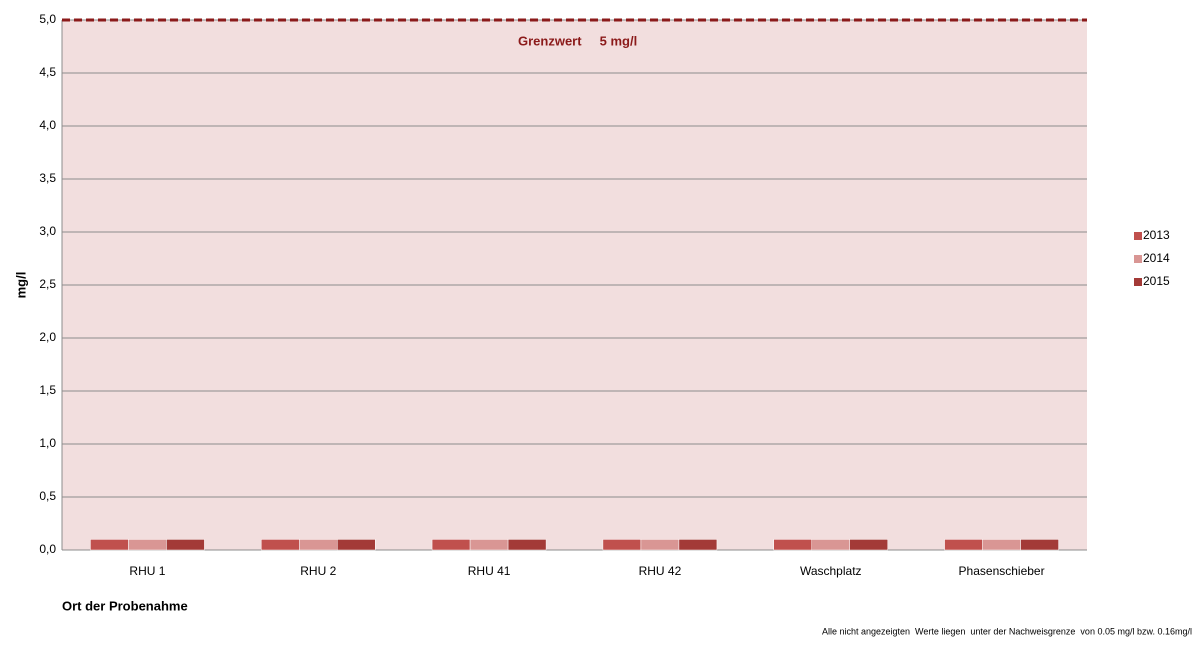 The height and width of the screenshot is (647, 1198). I want to click on x-tick-label: Phasenschieber, so click(1002, 571).